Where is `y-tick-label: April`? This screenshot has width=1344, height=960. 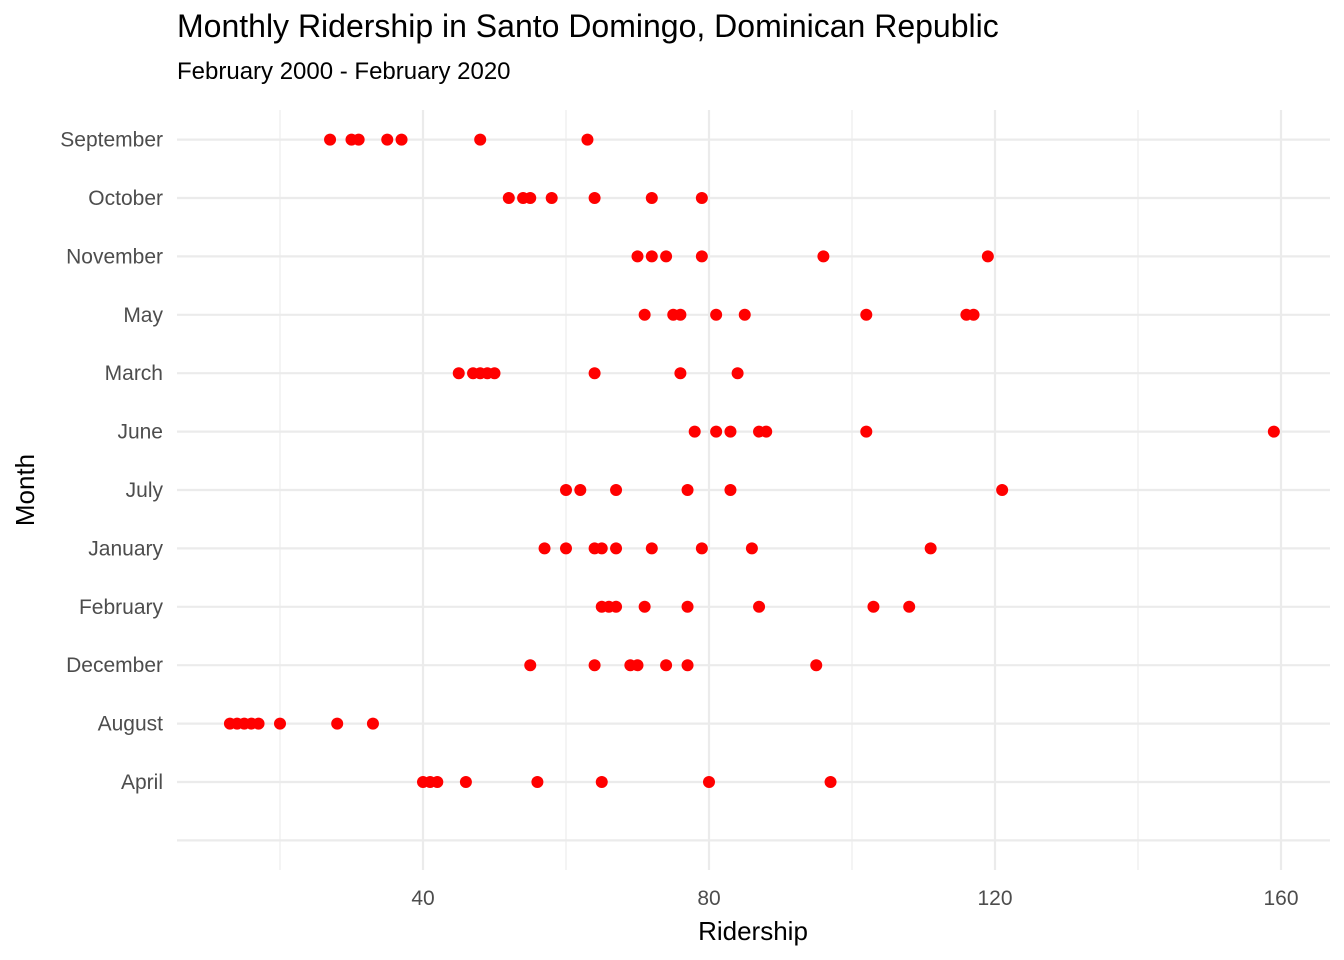 y-tick-label: April is located at coordinates (142, 782).